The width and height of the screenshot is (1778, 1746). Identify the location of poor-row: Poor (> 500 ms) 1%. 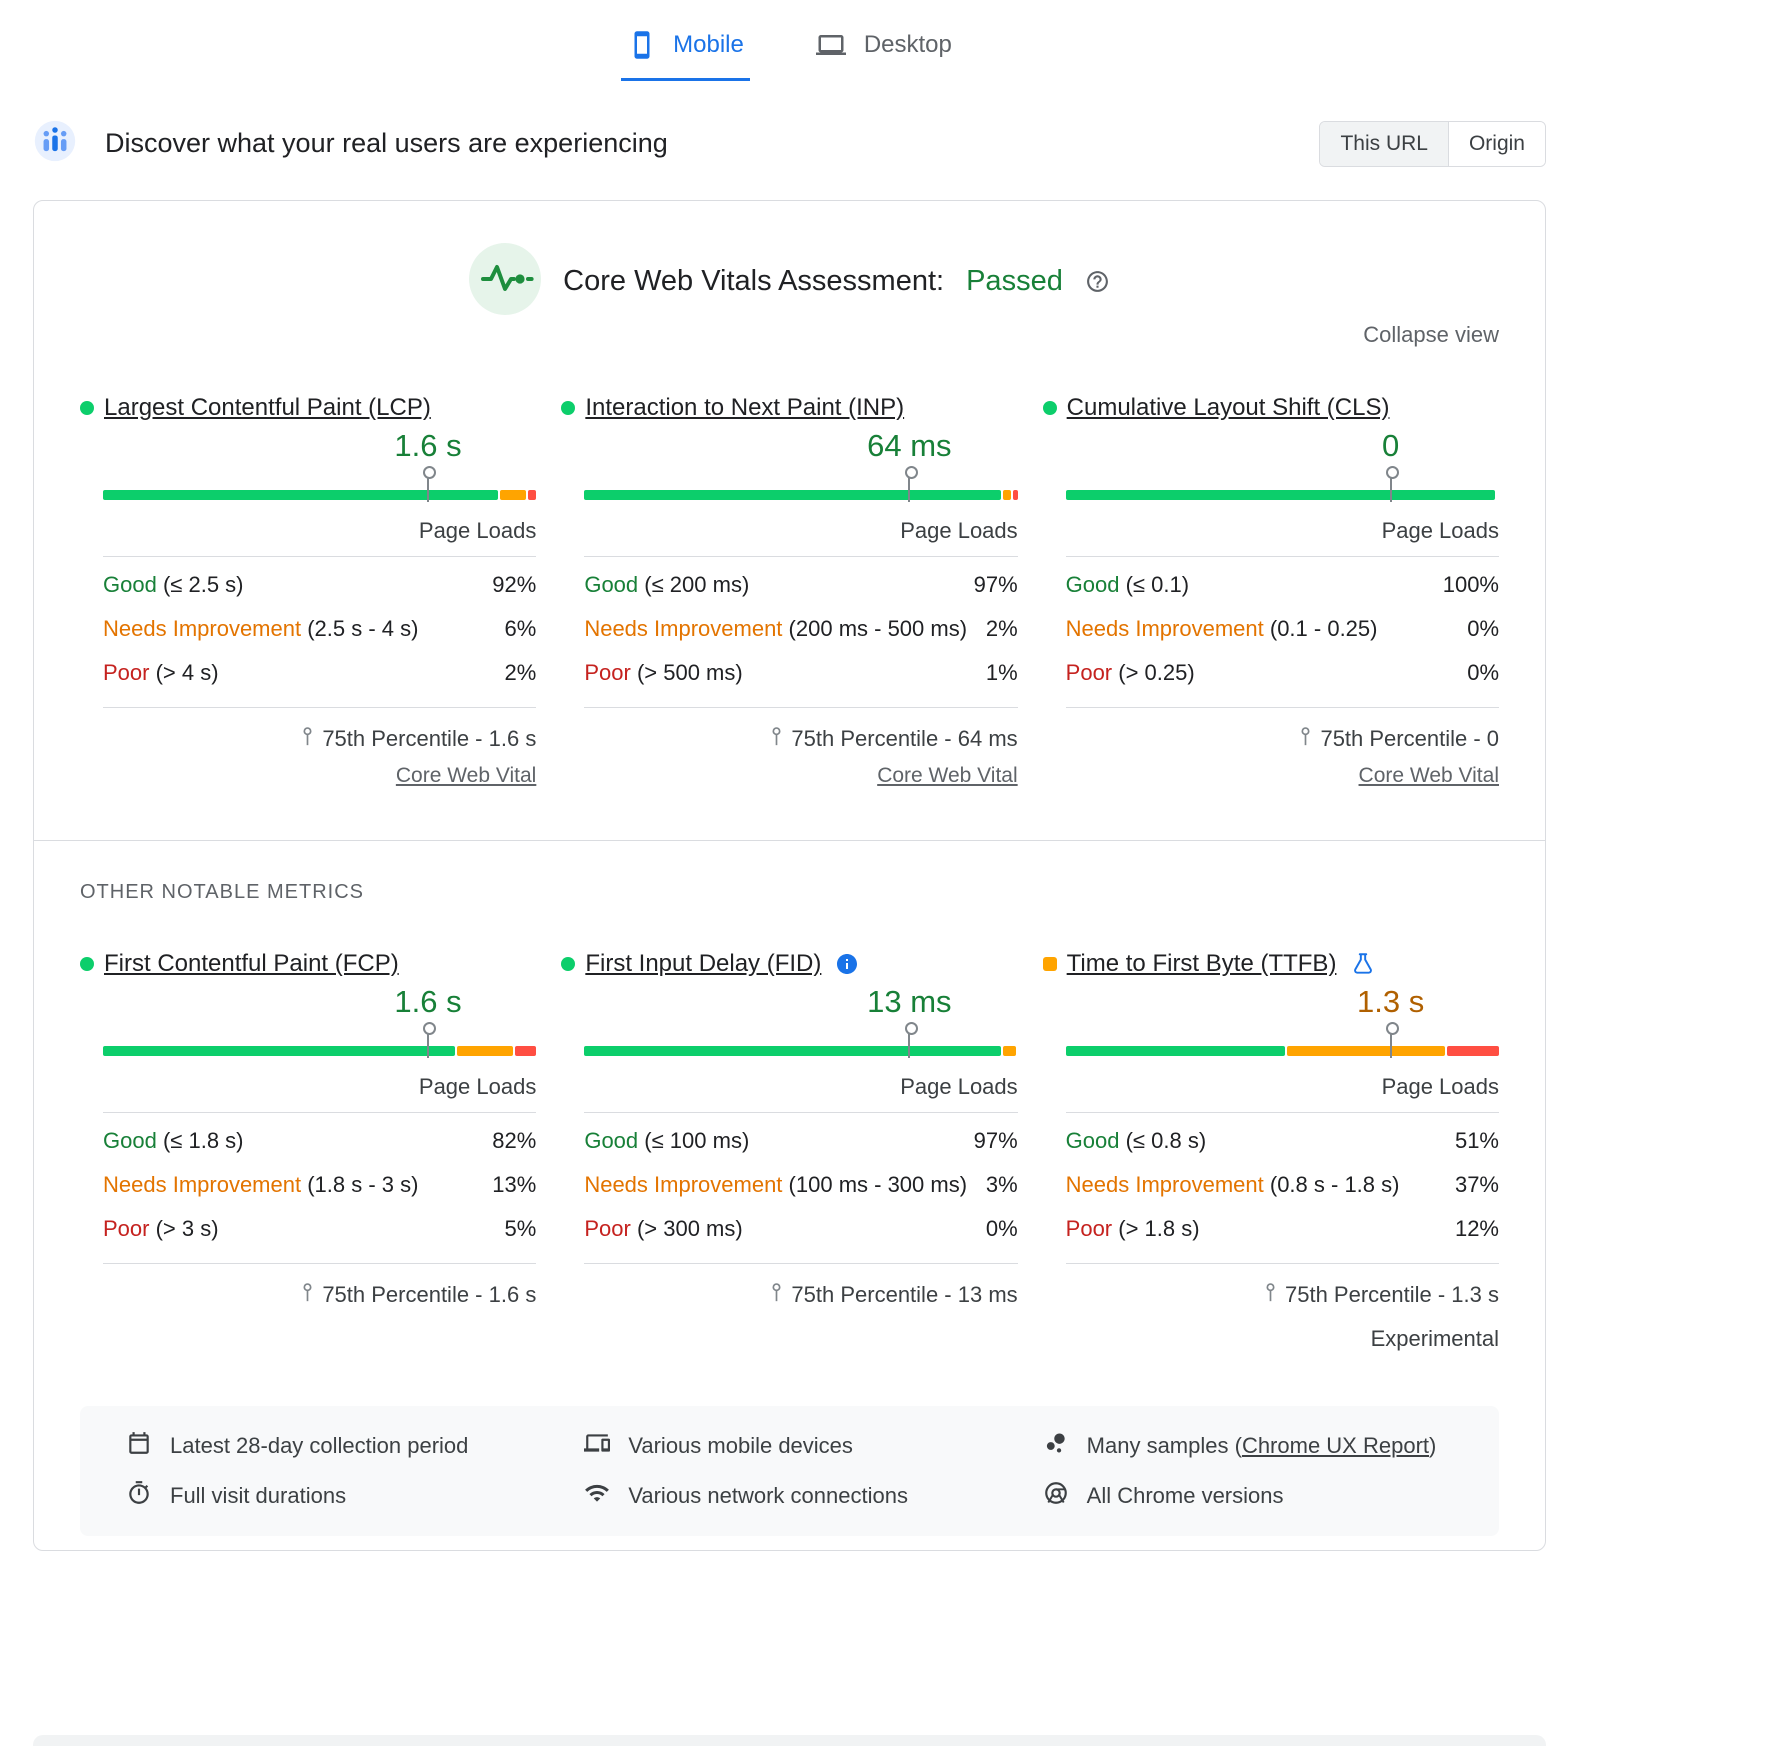
(801, 672).